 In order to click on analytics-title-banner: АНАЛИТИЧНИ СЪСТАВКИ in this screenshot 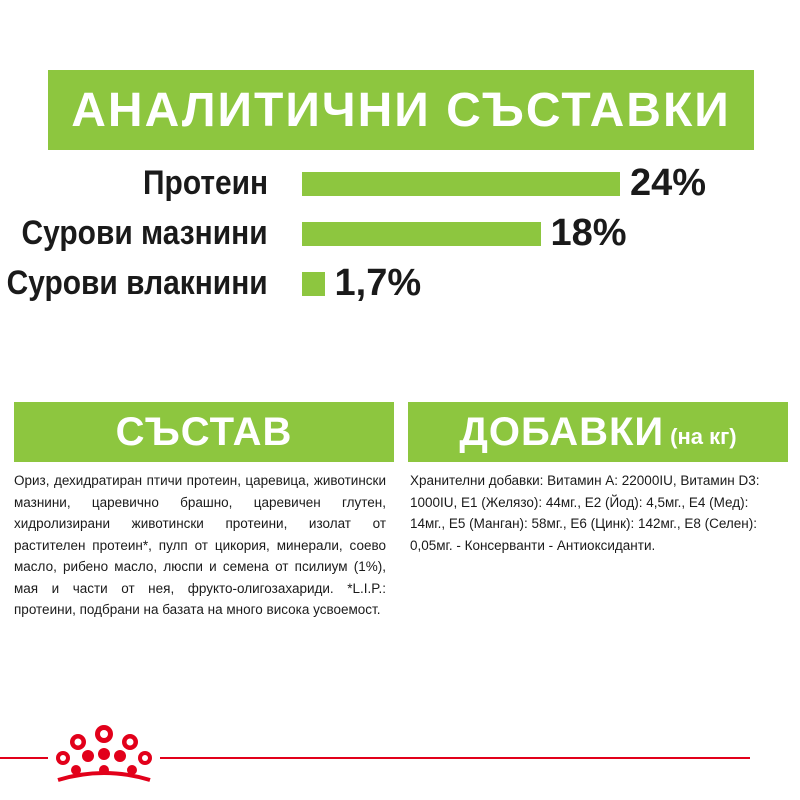, I will do `click(401, 110)`.